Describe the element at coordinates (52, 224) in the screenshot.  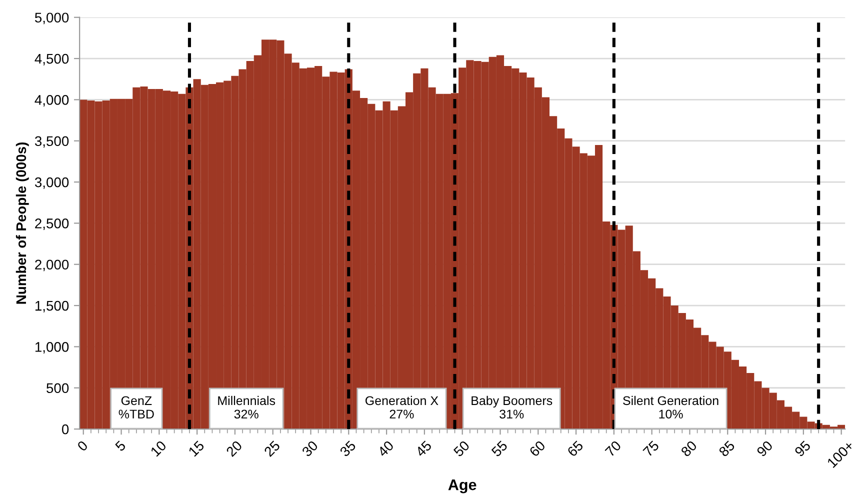
I see `y-tick-label: 2,500` at that location.